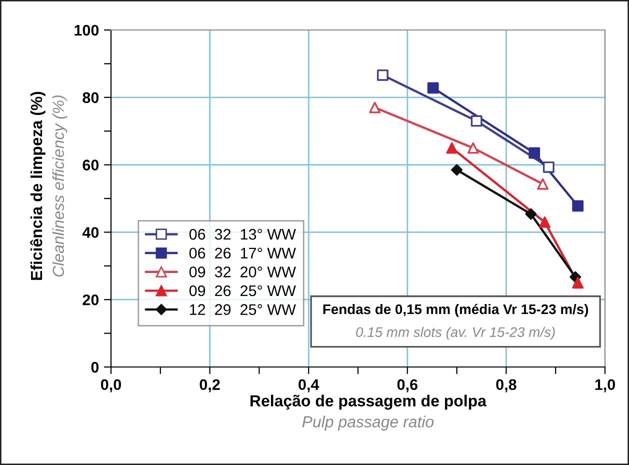  Describe the element at coordinates (368, 412) in the screenshot. I see `x-axis-title: Relação de passagem de polpa Pulp passage ratio` at that location.